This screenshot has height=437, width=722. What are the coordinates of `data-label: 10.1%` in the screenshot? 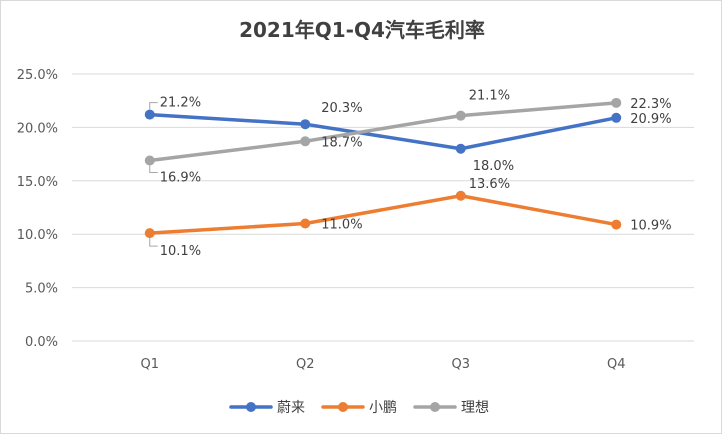 It's located at (180, 251).